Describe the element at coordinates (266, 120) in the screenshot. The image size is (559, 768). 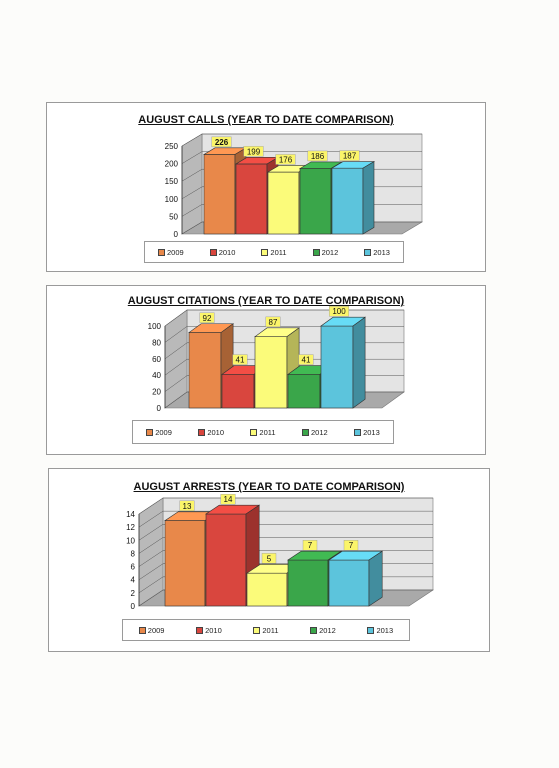
I see `chart-title: AUGUST CALLS (YEAR TO DATE COMPARISON)` at that location.